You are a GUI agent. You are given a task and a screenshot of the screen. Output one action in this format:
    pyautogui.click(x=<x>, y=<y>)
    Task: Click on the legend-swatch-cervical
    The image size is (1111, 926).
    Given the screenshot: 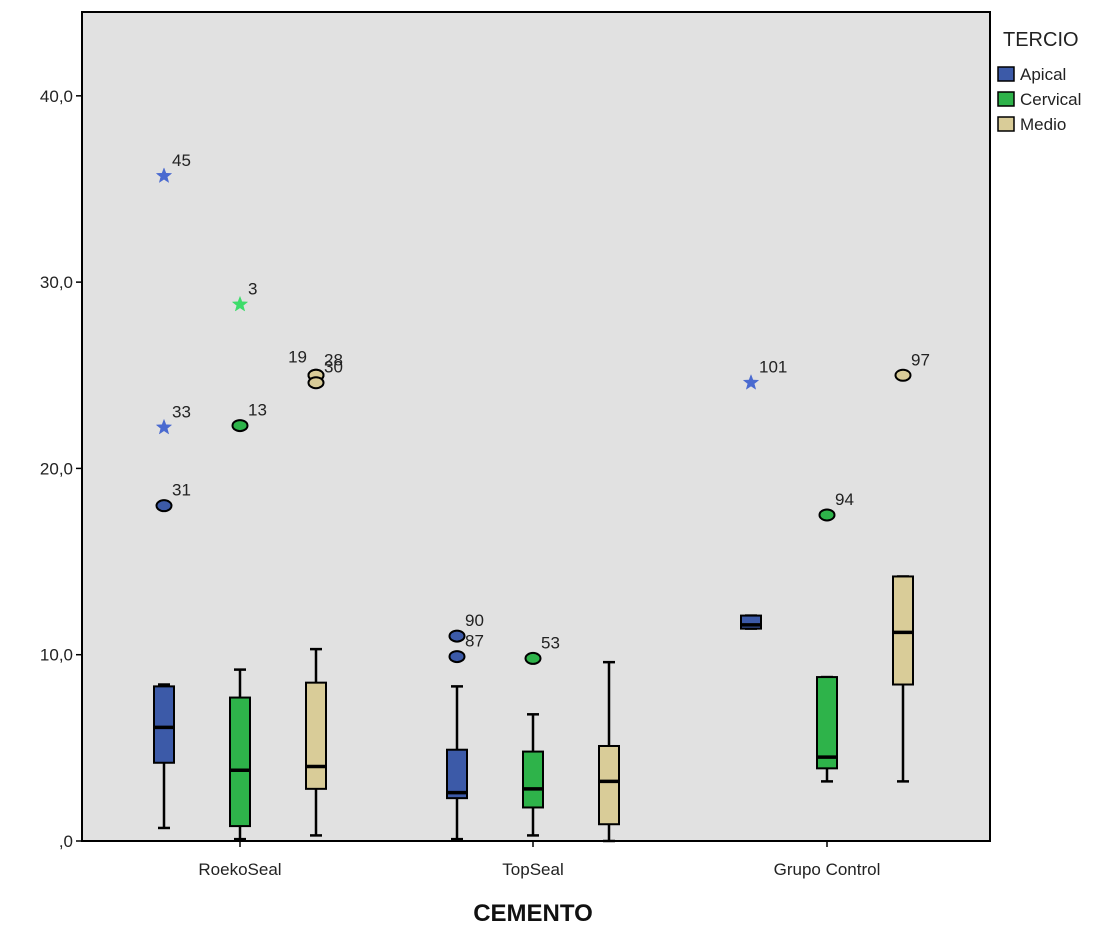 What is the action you would take?
    pyautogui.click(x=1006, y=99)
    